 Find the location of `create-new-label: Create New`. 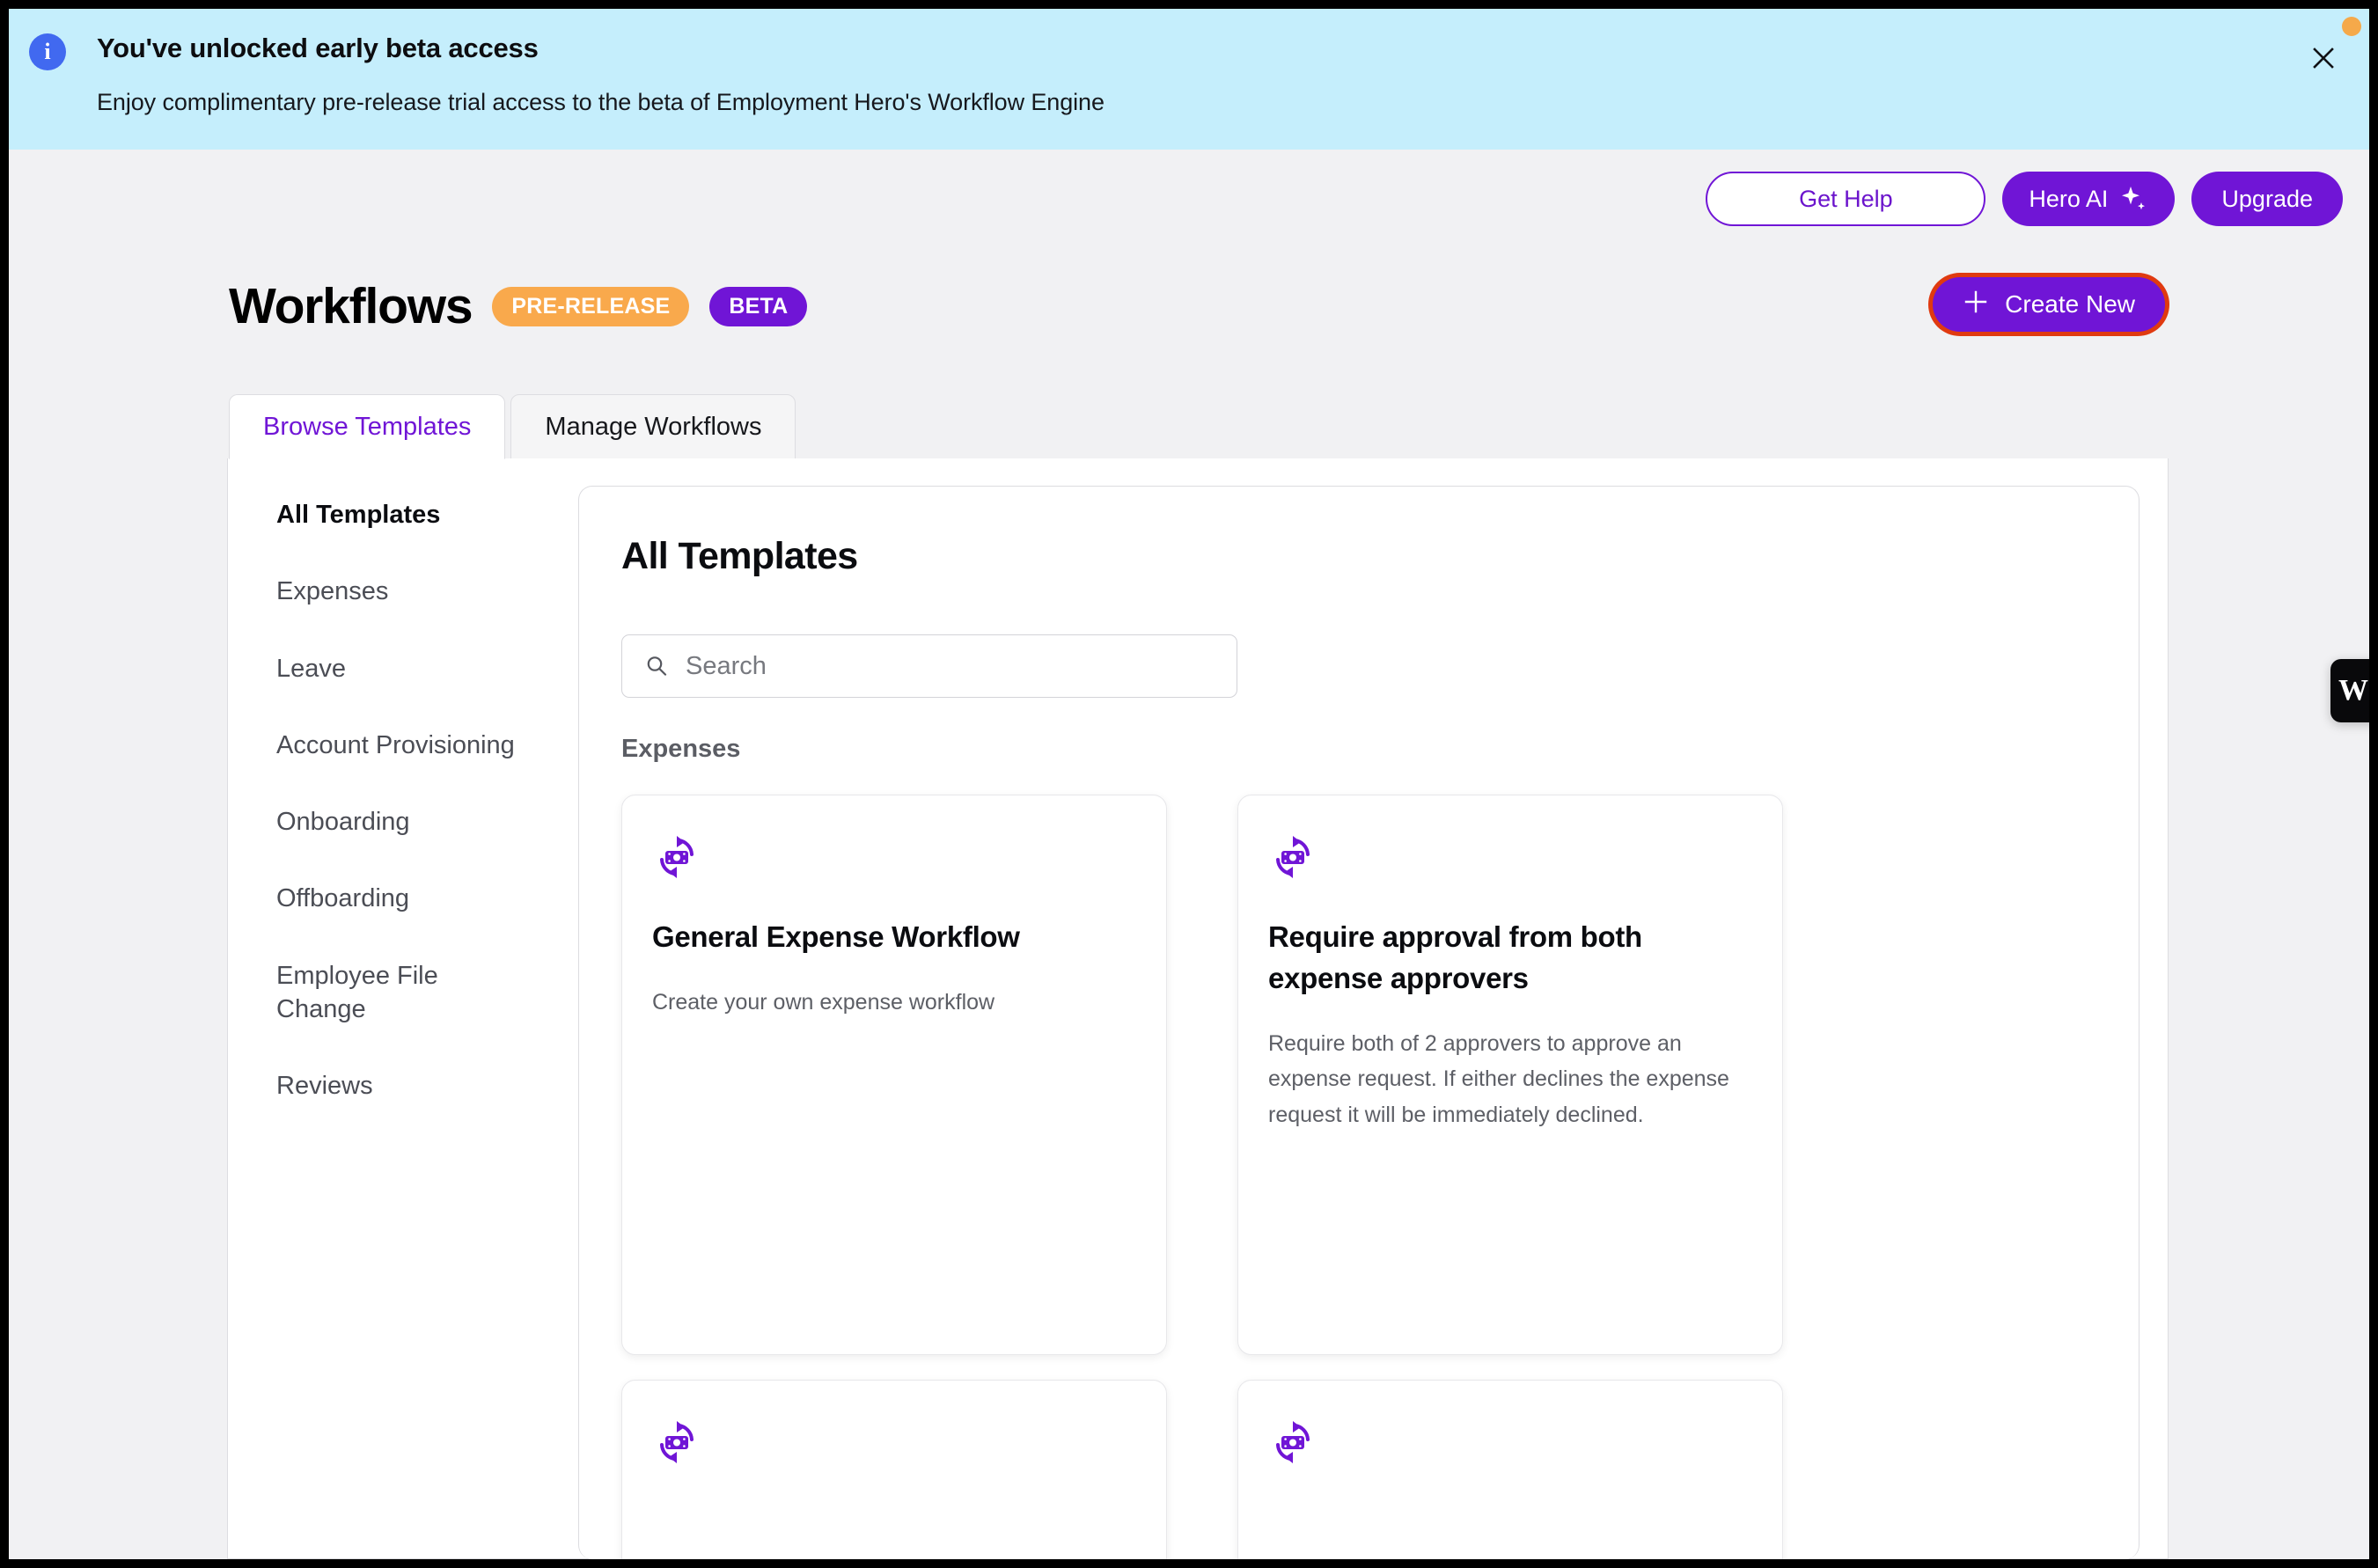

create-new-label: Create New is located at coordinates (2070, 304).